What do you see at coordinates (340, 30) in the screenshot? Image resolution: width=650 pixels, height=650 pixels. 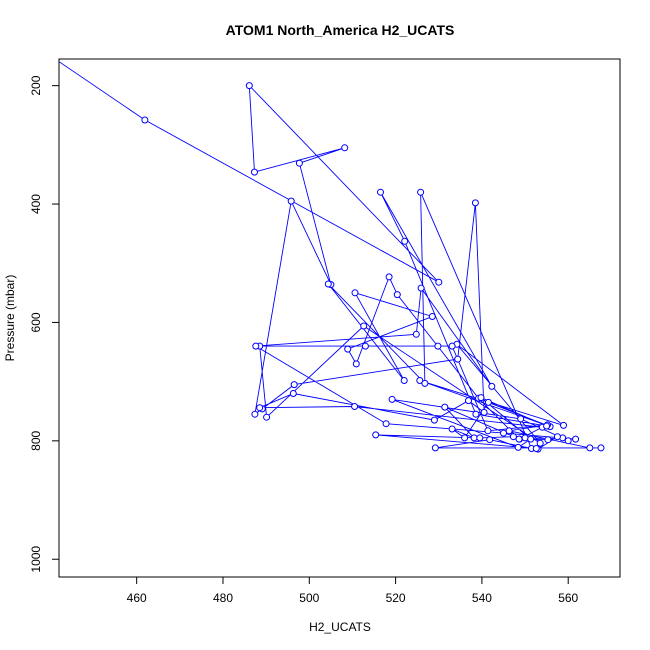 I see `chart-title: ATOM1 North_America H2_UCATS` at bounding box center [340, 30].